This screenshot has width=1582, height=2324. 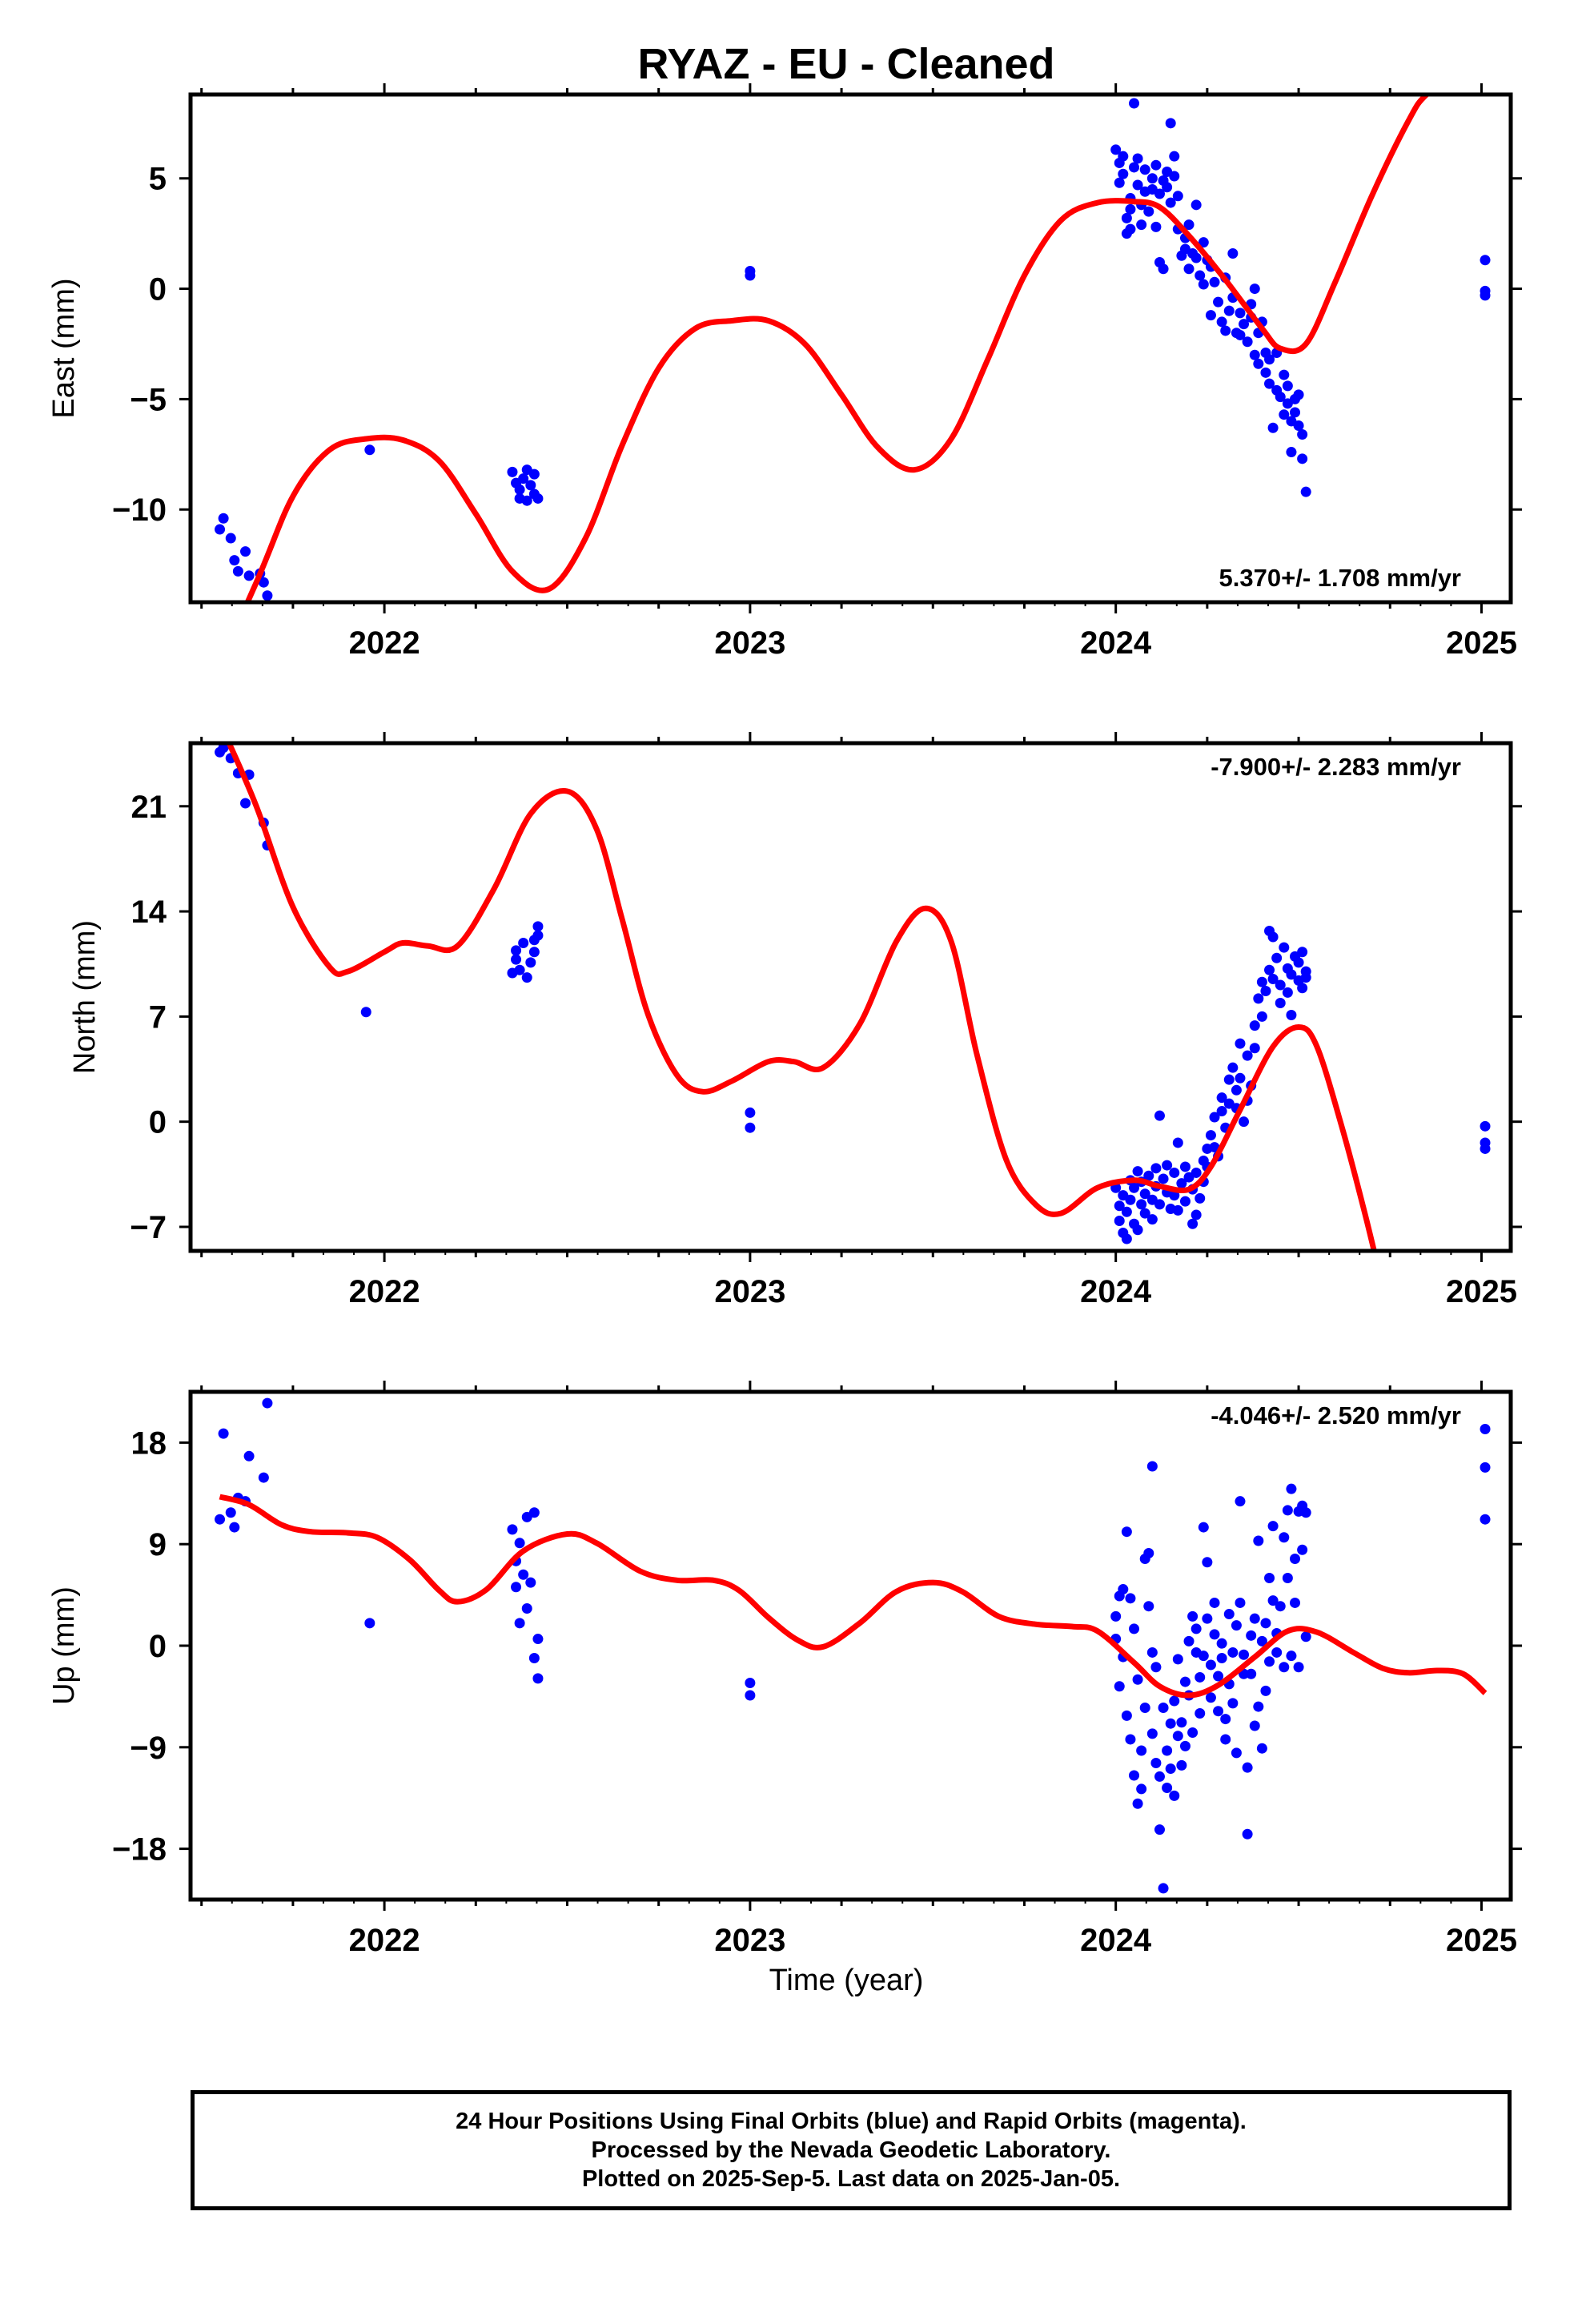 I want to click on y-tick-label: −5, so click(x=148, y=399).